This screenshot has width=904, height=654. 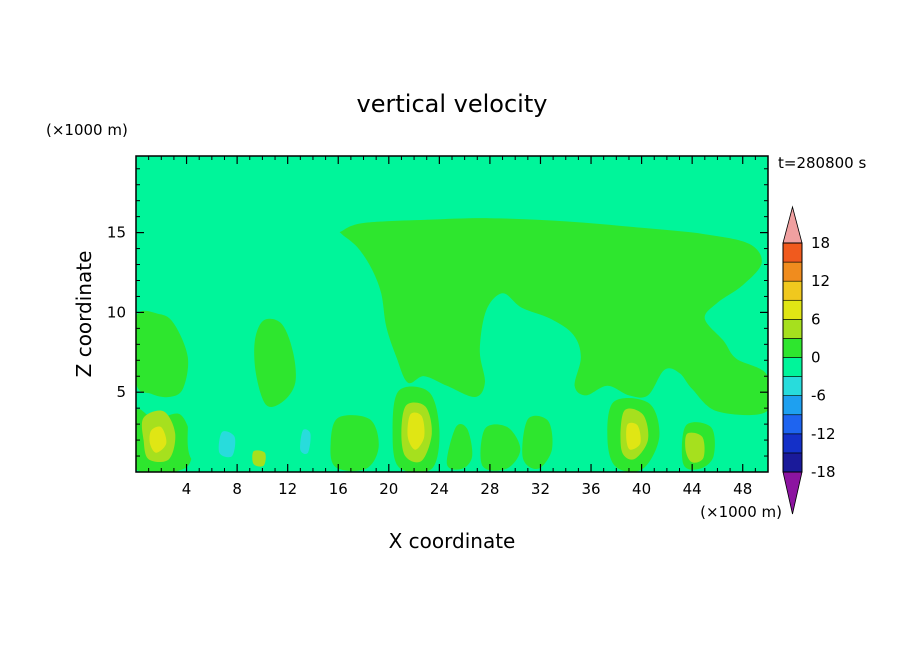 I want to click on colorbar: 18 12 6 0 -6 -12 -18, so click(x=809, y=360).